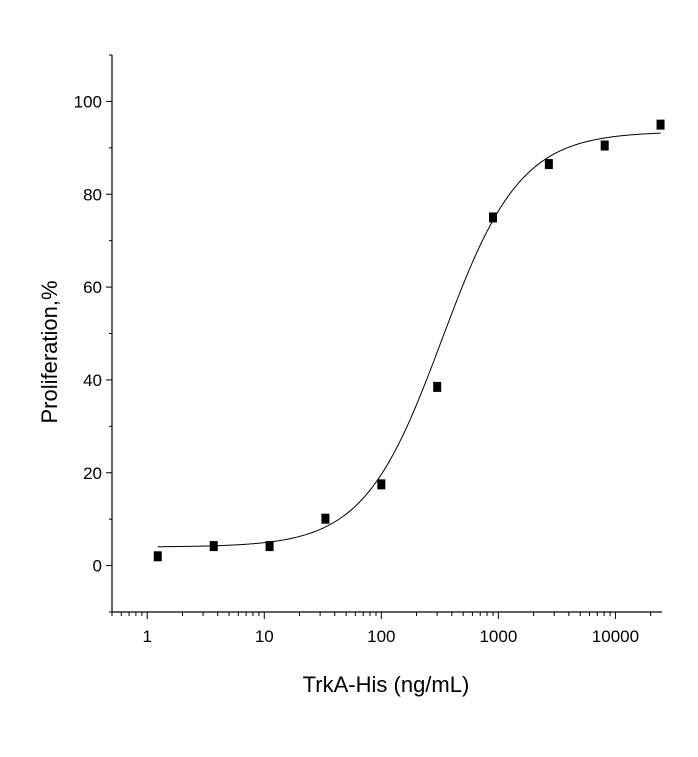 This screenshot has height=757, width=698. I want to click on x-tick-label: 100, so click(381, 636).